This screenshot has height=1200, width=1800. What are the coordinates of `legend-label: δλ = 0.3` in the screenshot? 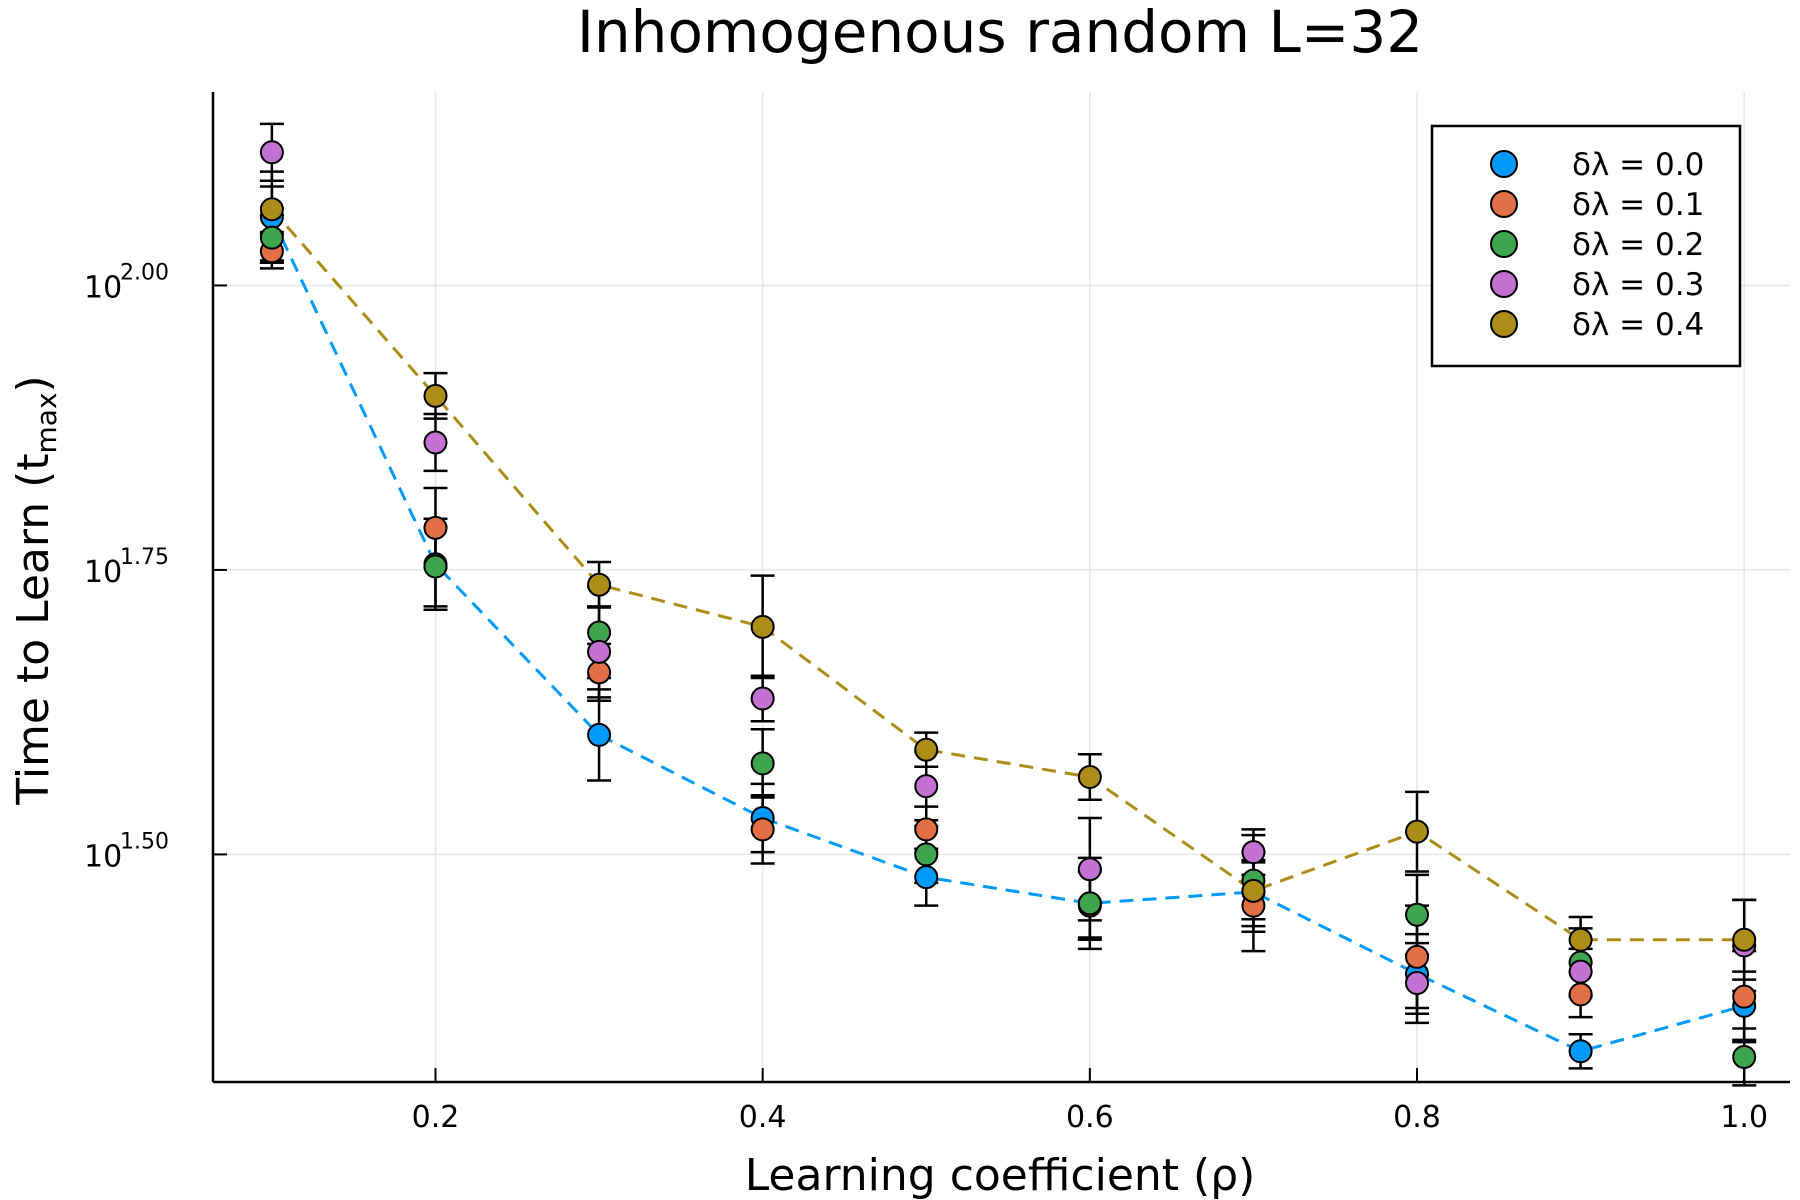 It's located at (1638, 285).